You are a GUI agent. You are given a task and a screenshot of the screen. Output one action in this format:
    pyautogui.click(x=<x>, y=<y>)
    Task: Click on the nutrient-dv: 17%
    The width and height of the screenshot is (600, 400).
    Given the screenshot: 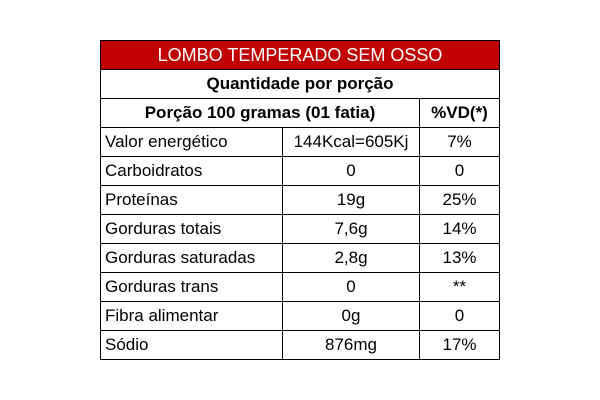 What is the action you would take?
    pyautogui.click(x=459, y=345)
    